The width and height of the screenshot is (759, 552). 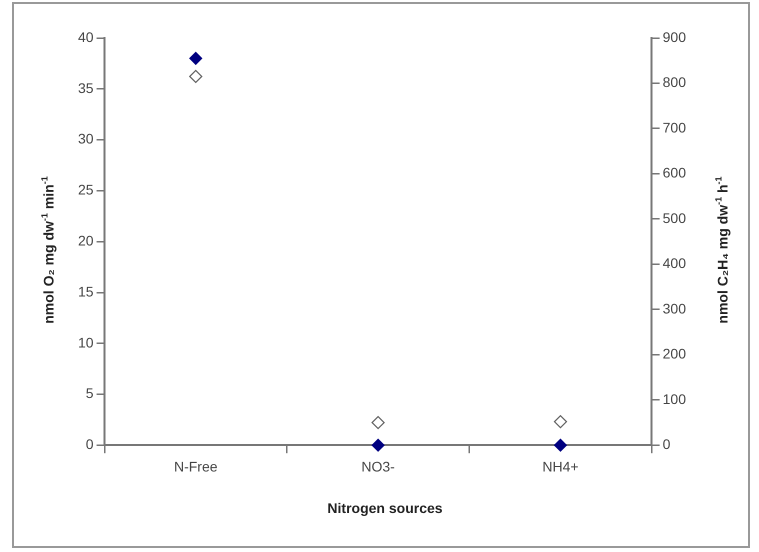 I want to click on y2-tick-label: 600, so click(x=674, y=172).